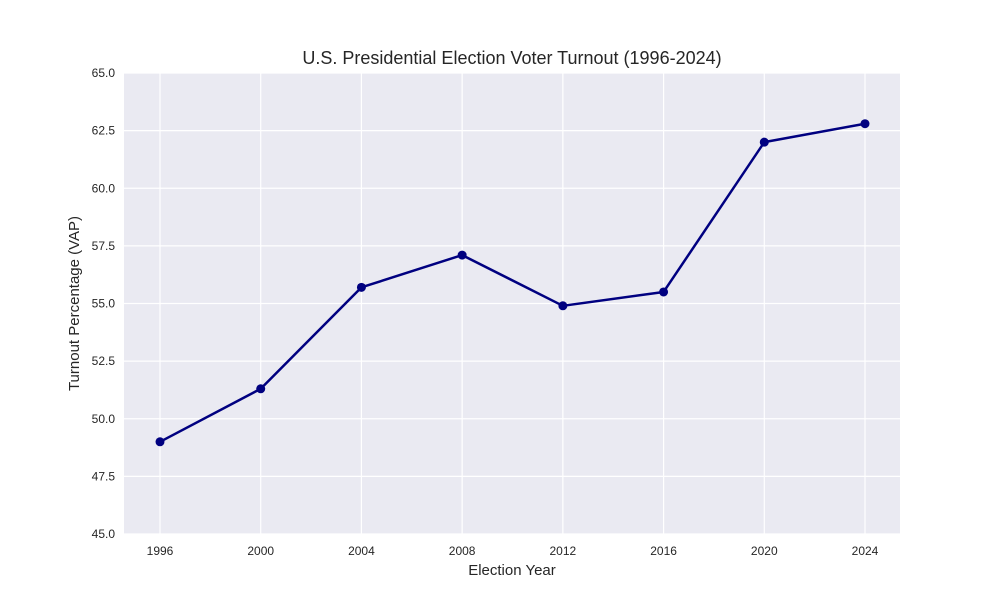 The image size is (1000, 600). What do you see at coordinates (104, 534) in the screenshot?
I see `y-tick-label: 45.0` at bounding box center [104, 534].